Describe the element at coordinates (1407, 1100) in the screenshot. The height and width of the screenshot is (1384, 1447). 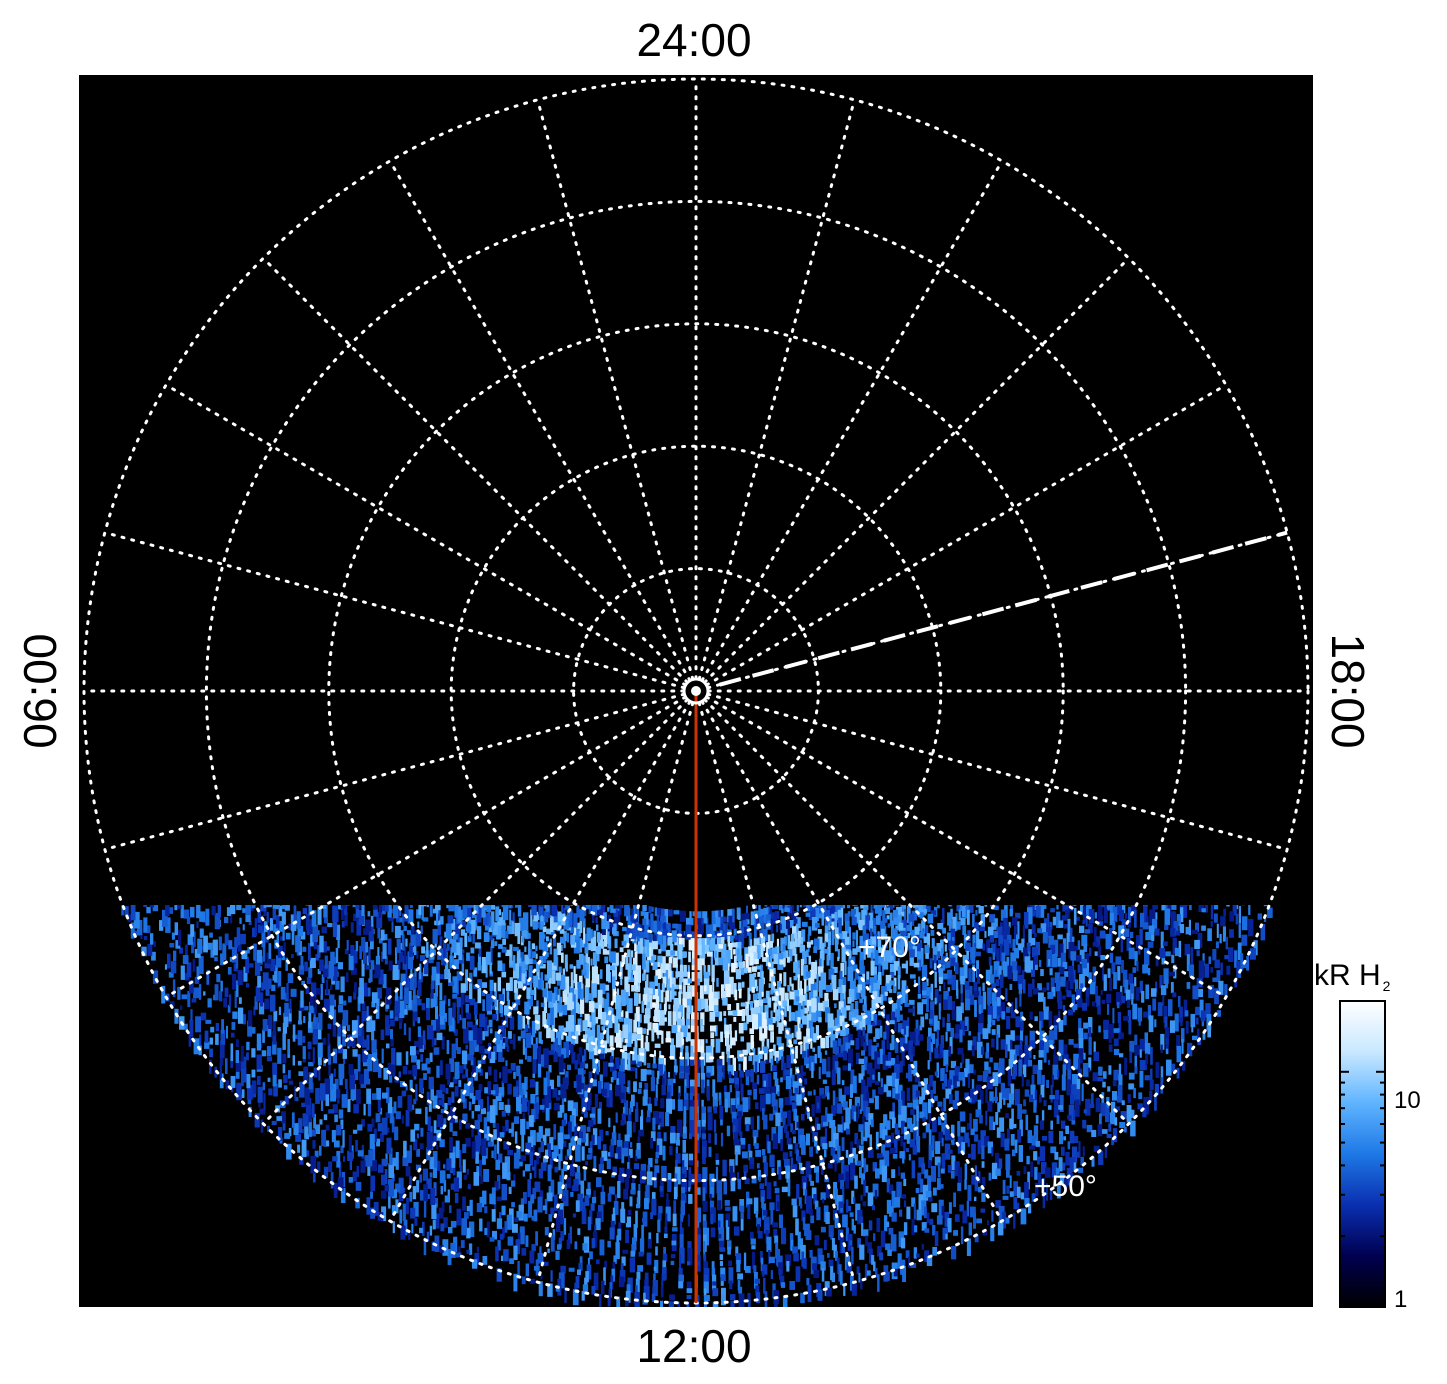
I see `colorbar-tick-label-10: 10` at that location.